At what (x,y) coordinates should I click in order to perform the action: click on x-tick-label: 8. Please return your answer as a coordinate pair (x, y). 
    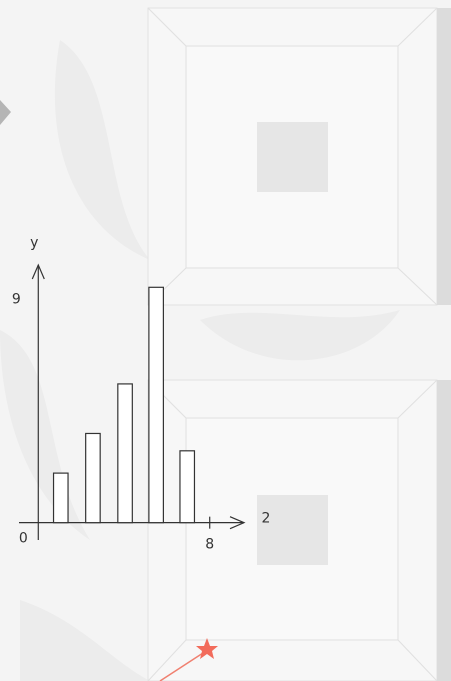
    Looking at the image, I should click on (209, 545).